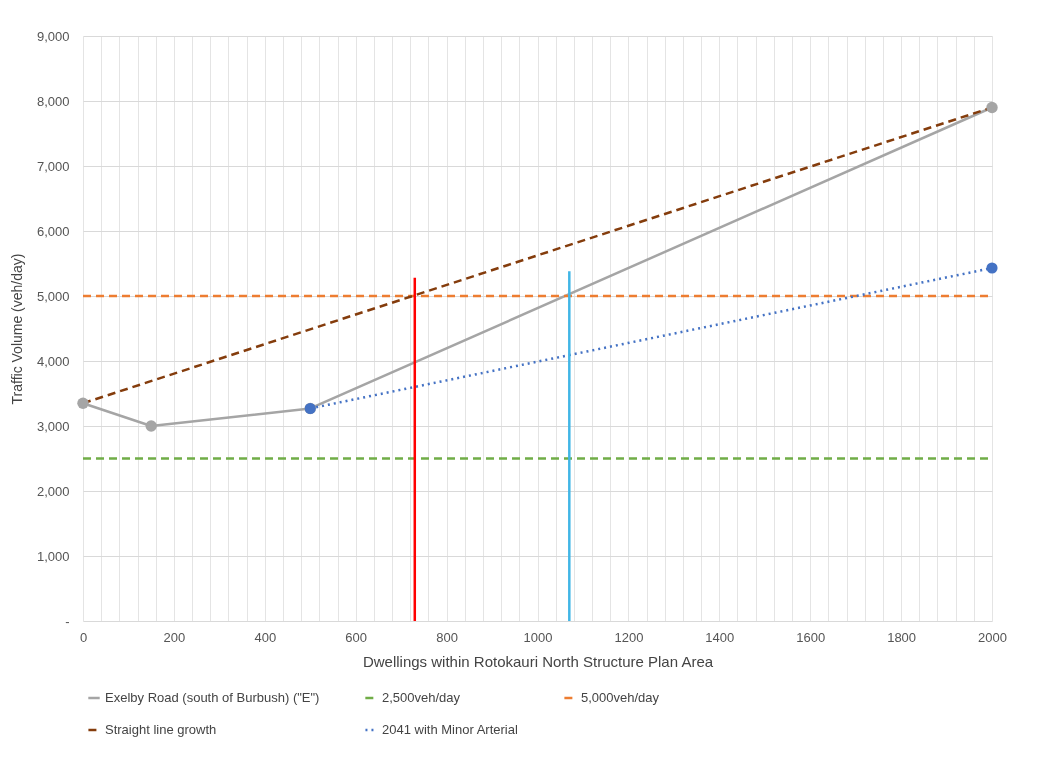 The width and height of the screenshot is (1058, 776). Describe the element at coordinates (811, 637) in the screenshot. I see `x-tick-label: 1600` at that location.